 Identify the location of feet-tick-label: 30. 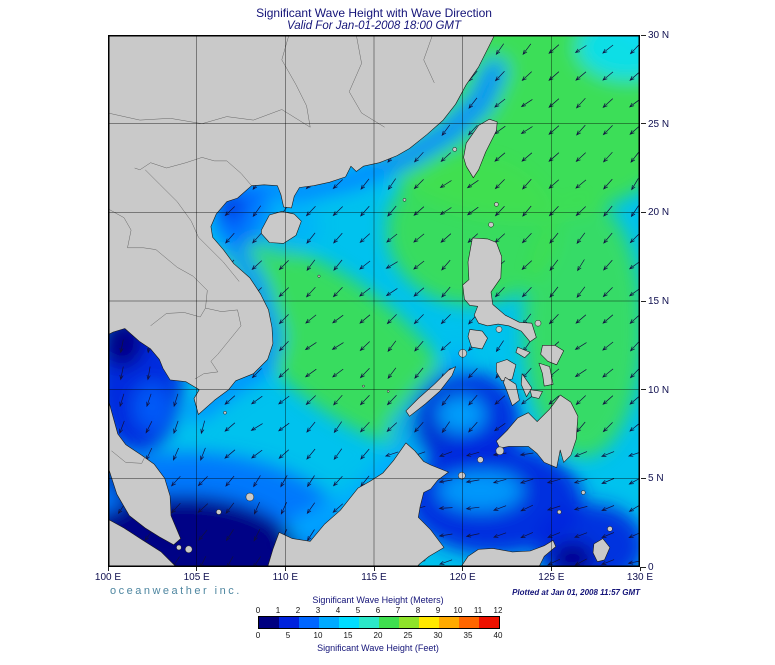
(438, 635).